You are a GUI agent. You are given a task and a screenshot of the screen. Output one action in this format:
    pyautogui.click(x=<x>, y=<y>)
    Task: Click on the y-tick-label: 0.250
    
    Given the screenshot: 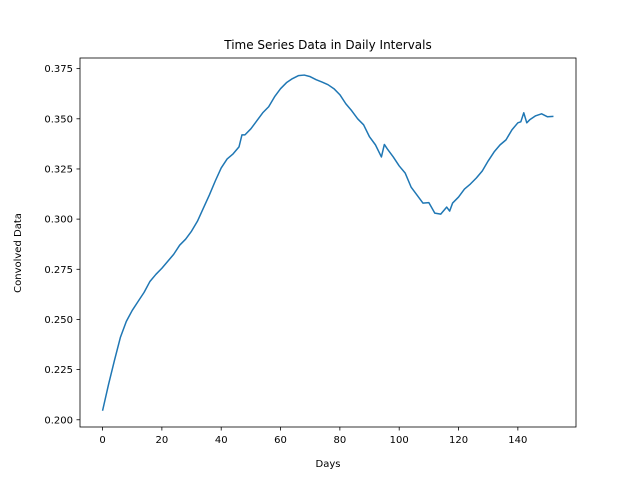 What is the action you would take?
    pyautogui.click(x=58, y=320)
    